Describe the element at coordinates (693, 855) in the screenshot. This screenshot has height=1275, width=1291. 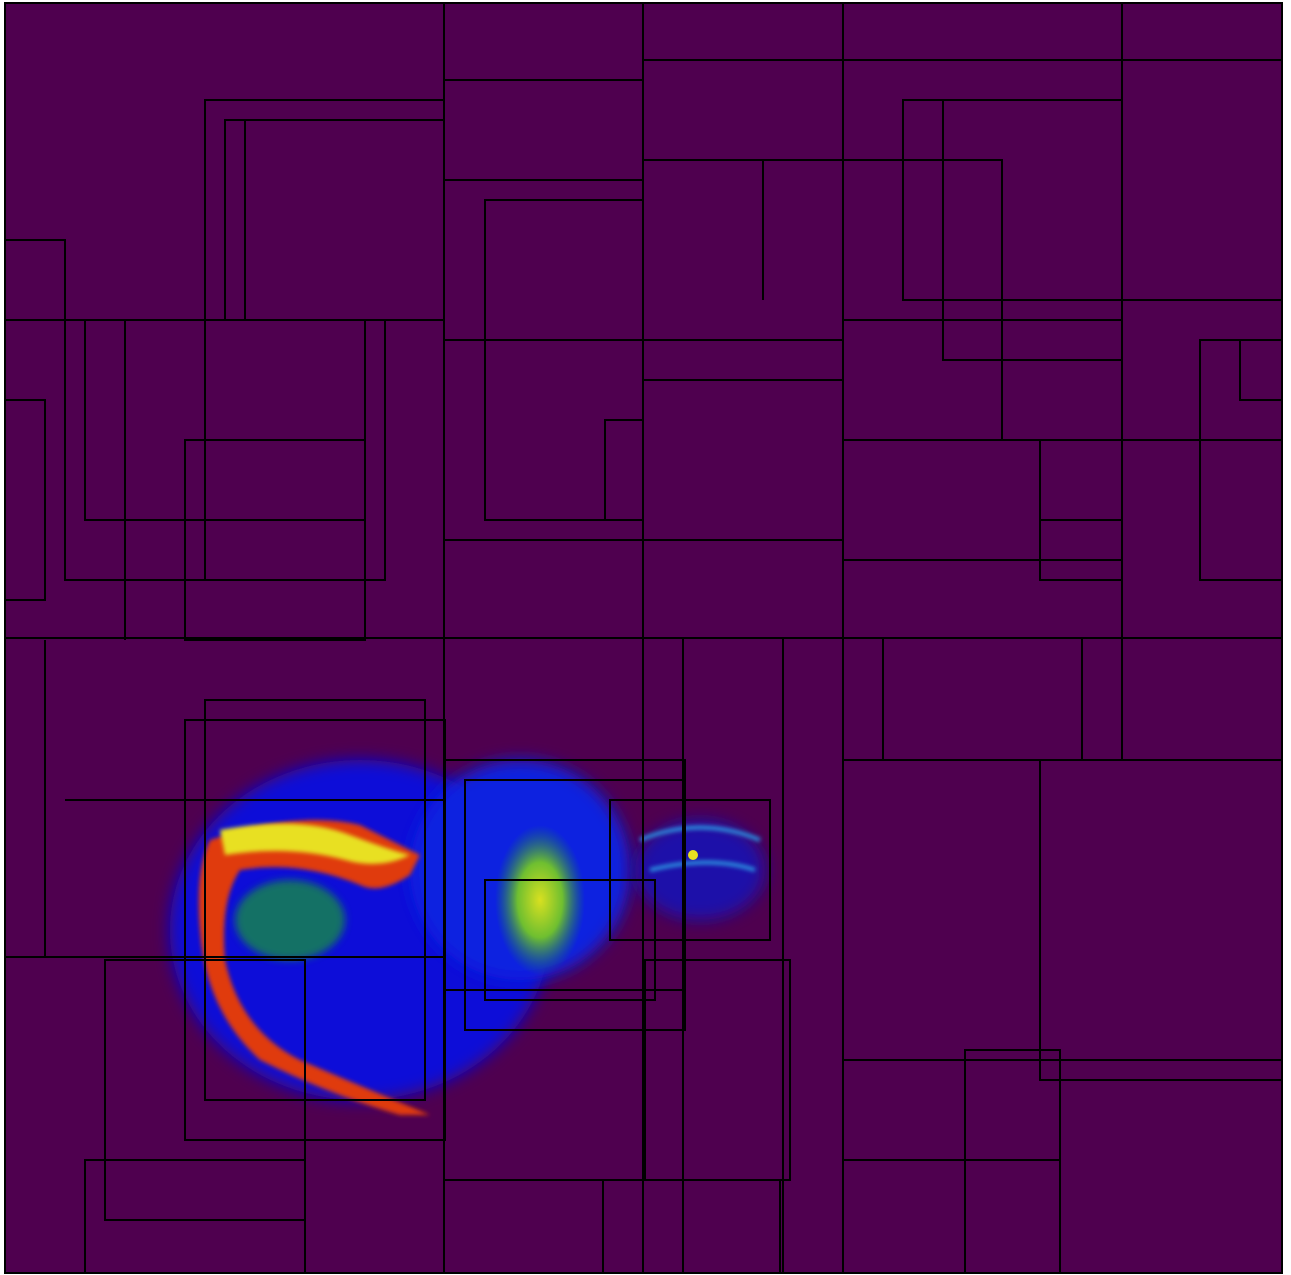
I see `hot-spot` at that location.